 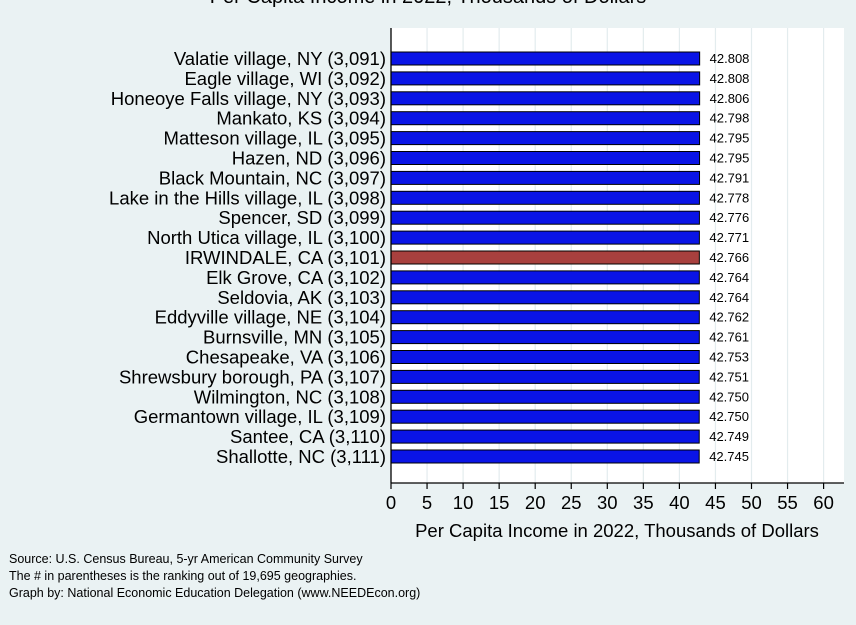 What do you see at coordinates (729, 217) in the screenshot?
I see `value-label: 42.776` at bounding box center [729, 217].